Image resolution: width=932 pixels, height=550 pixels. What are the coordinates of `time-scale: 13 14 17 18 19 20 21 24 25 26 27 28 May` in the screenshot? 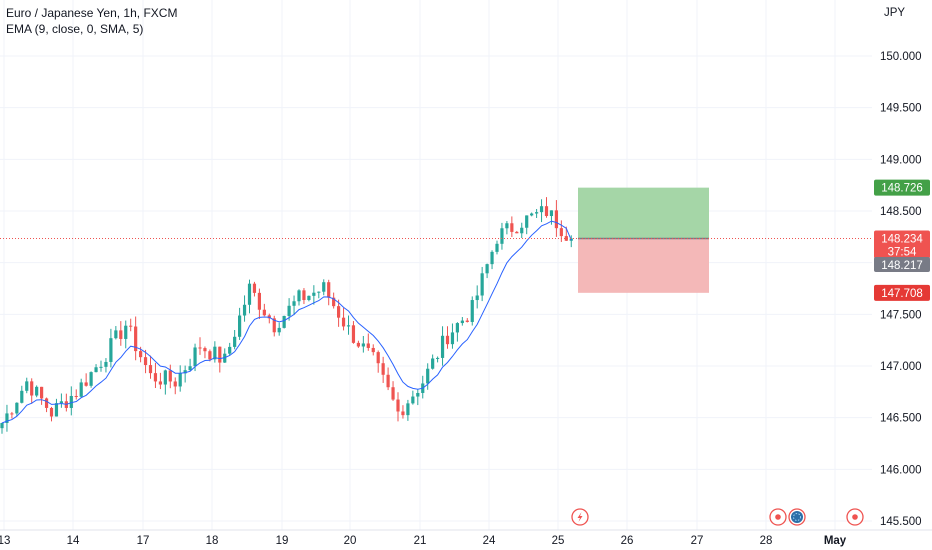 It's located at (466, 538).